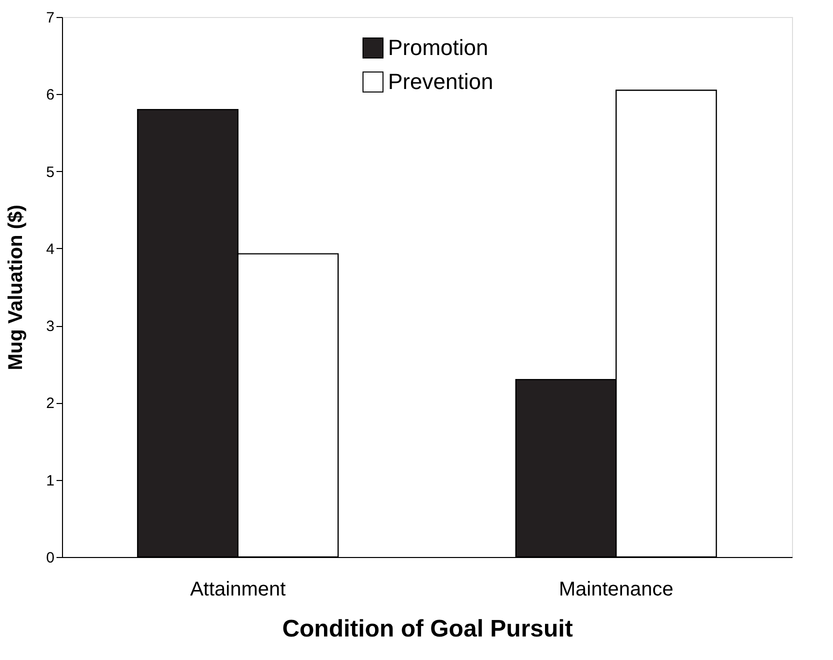 Image resolution: width=833 pixels, height=660 pixels. I want to click on y-tick-label: 3, so click(50, 327).